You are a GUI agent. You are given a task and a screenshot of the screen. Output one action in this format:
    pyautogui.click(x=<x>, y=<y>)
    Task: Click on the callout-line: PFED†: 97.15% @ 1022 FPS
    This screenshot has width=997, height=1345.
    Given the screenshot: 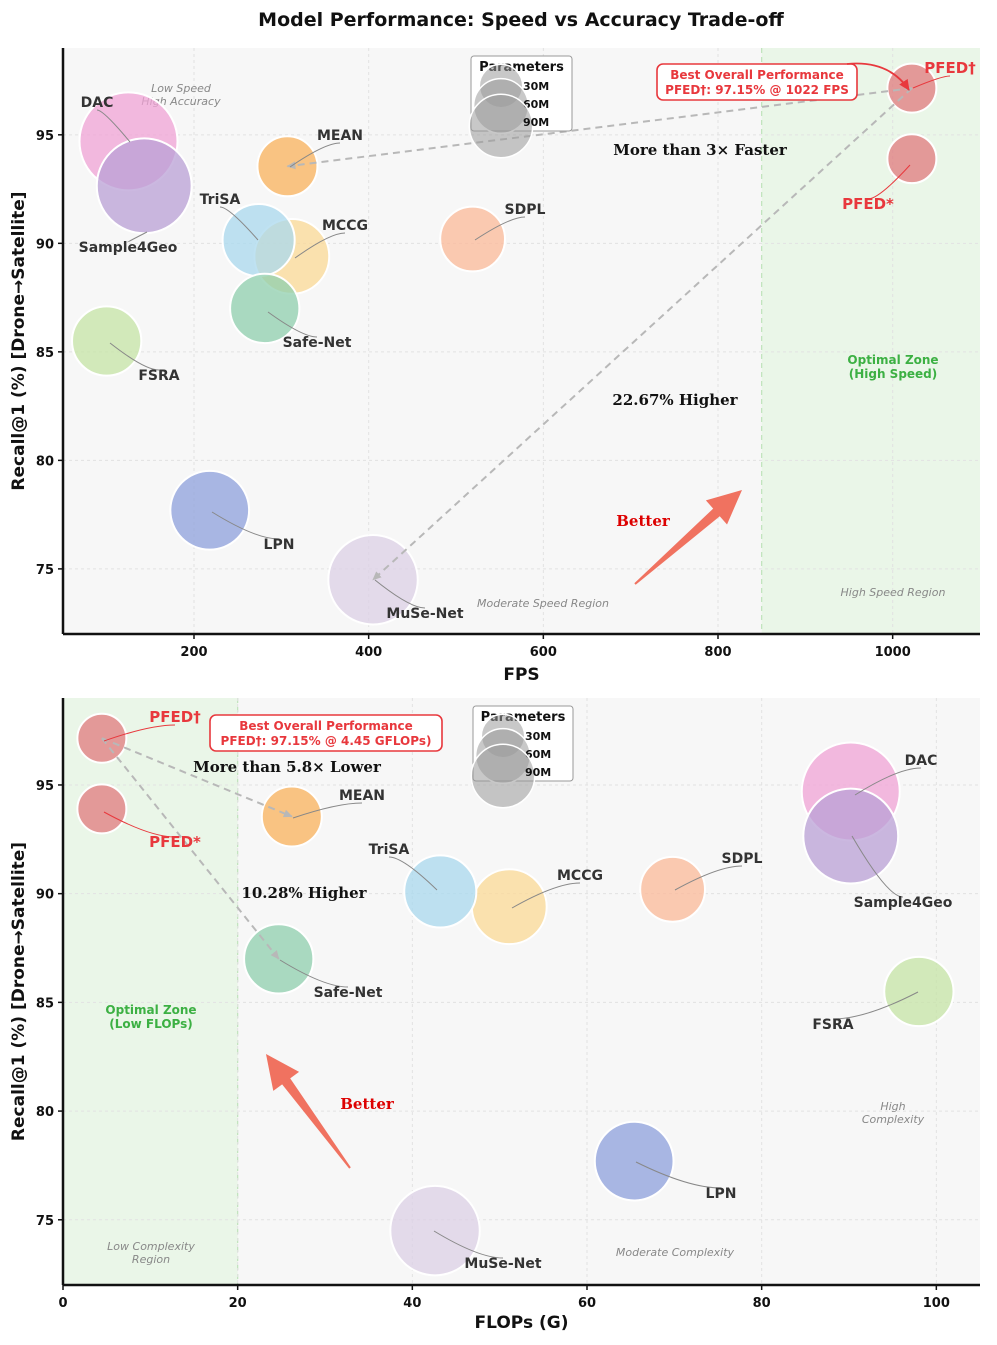 What is the action you would take?
    pyautogui.click(x=757, y=90)
    